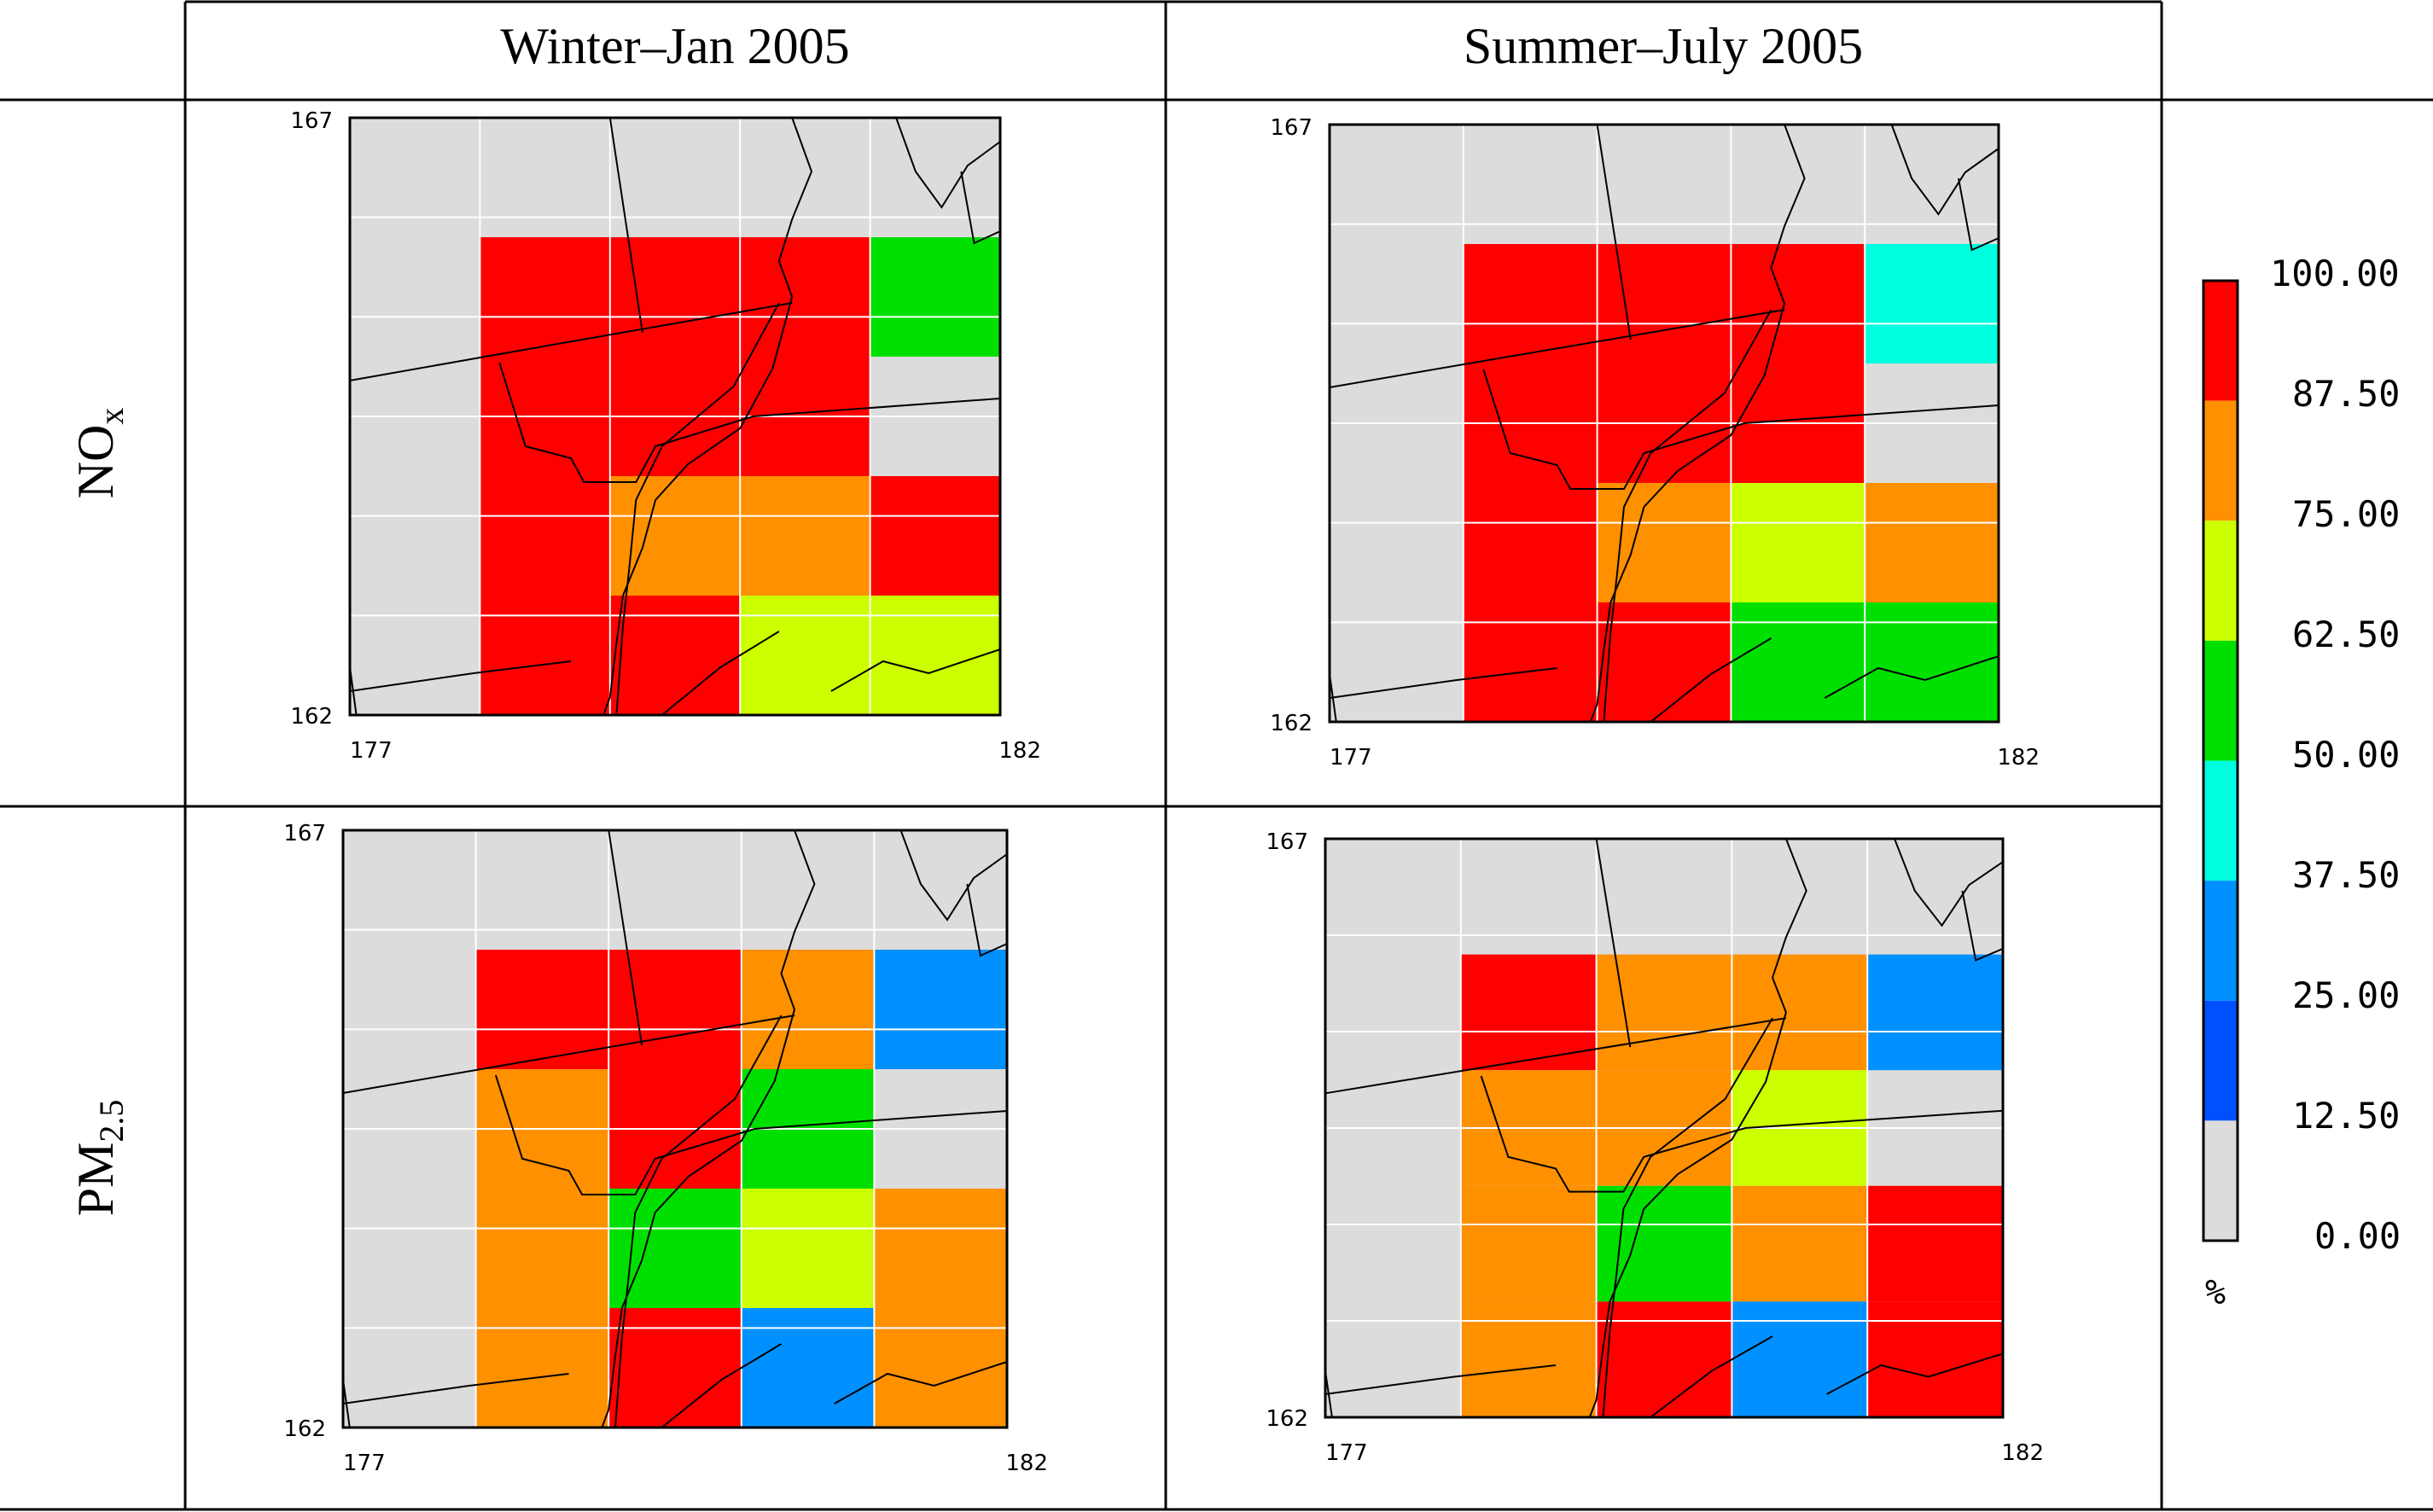 The height and width of the screenshot is (1512, 2433). Describe the element at coordinates (1287, 842) in the screenshot. I see `y-tick-label: 167` at that location.